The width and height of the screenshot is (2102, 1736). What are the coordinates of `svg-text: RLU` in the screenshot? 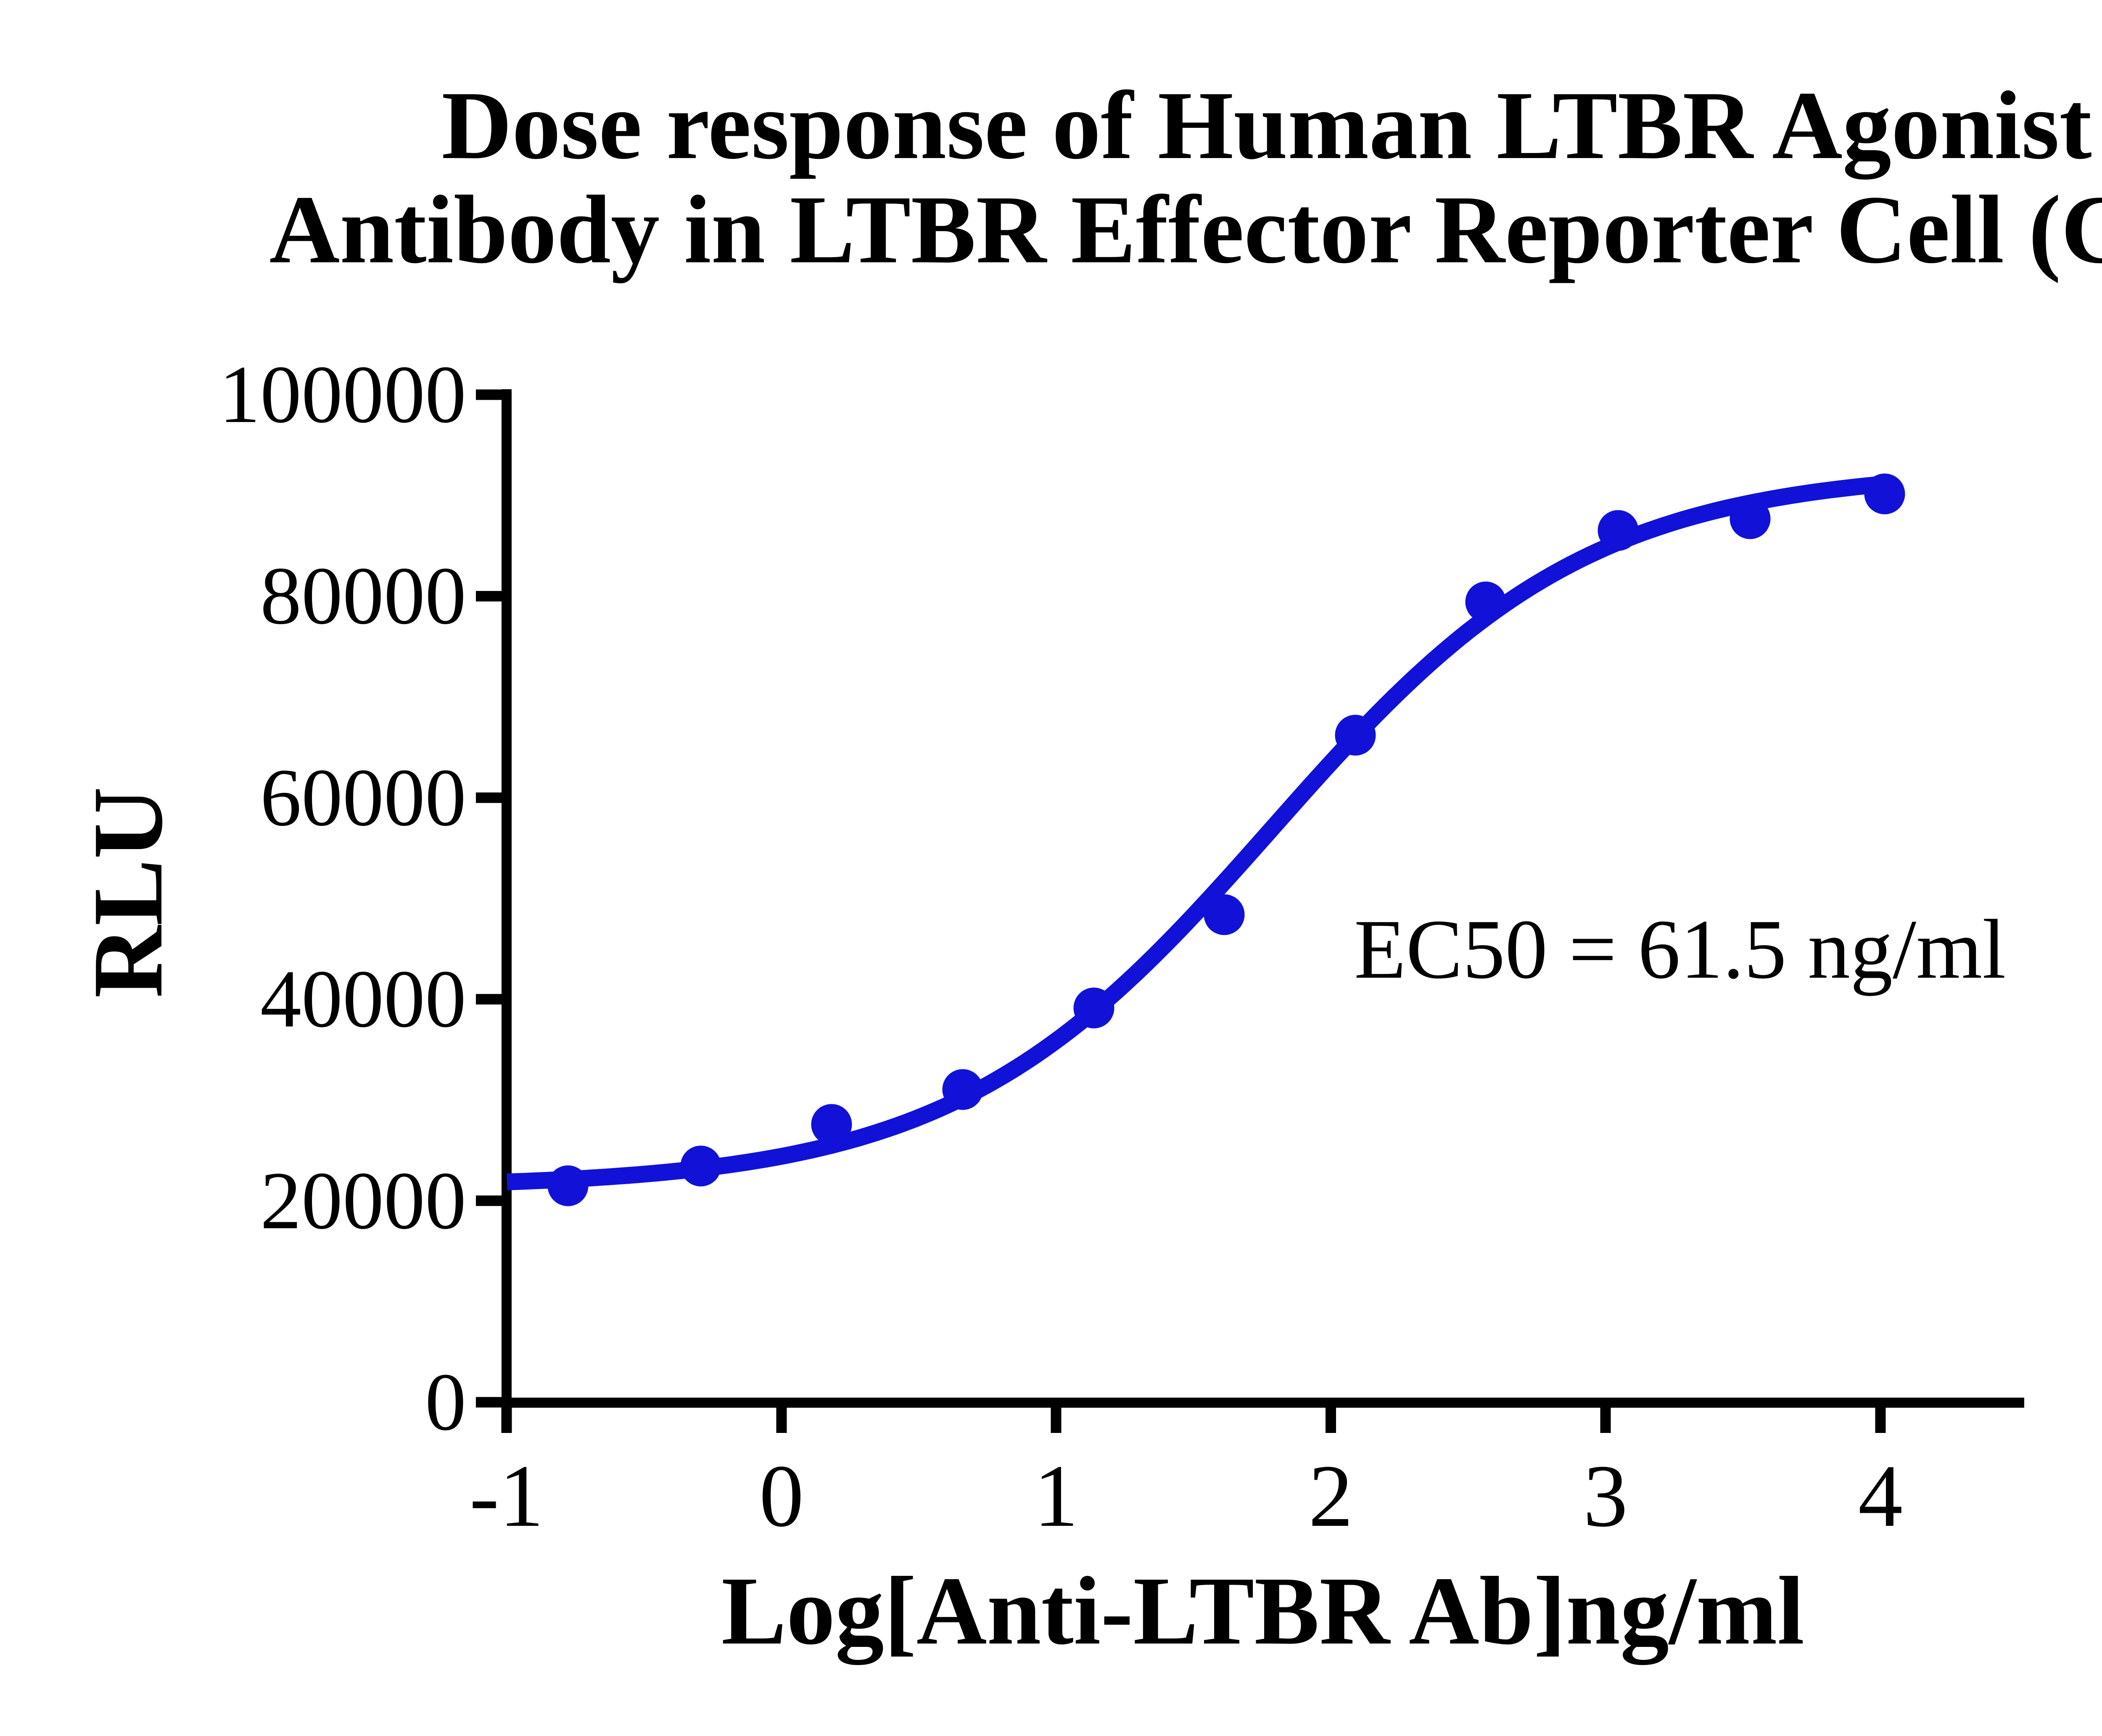 It's located at (128, 892).